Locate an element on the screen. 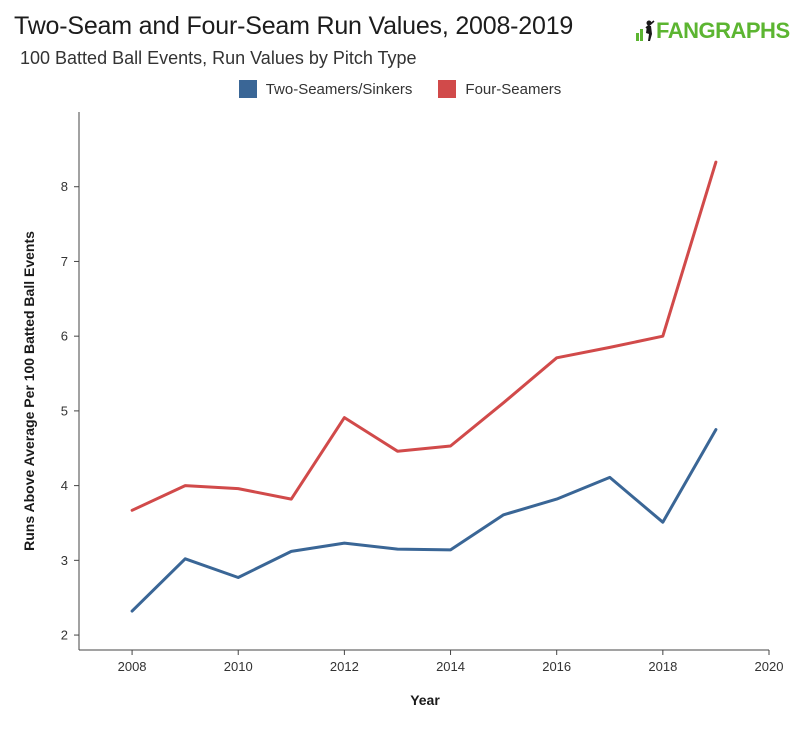 Image resolution: width=800 pixels, height=730 pixels. y-tick-label: 4 is located at coordinates (64, 485).